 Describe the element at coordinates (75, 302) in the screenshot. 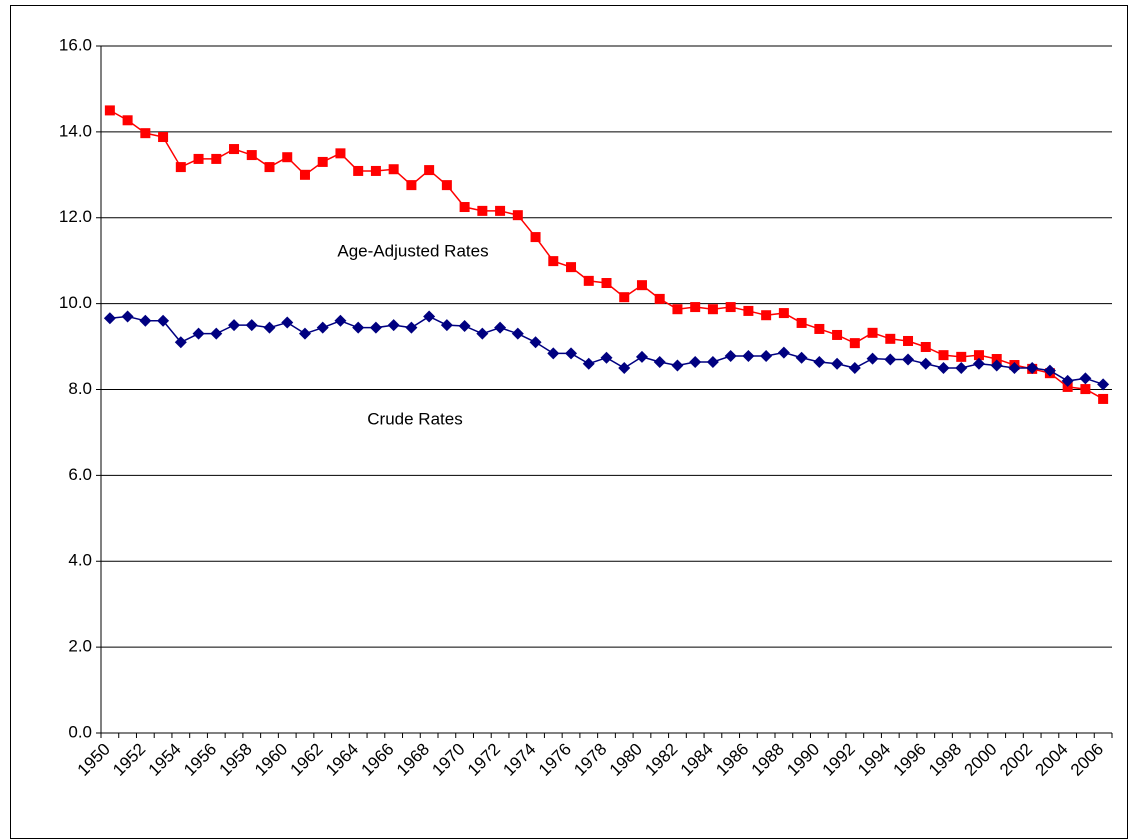

I see `y-tick-label: 10.0` at that location.